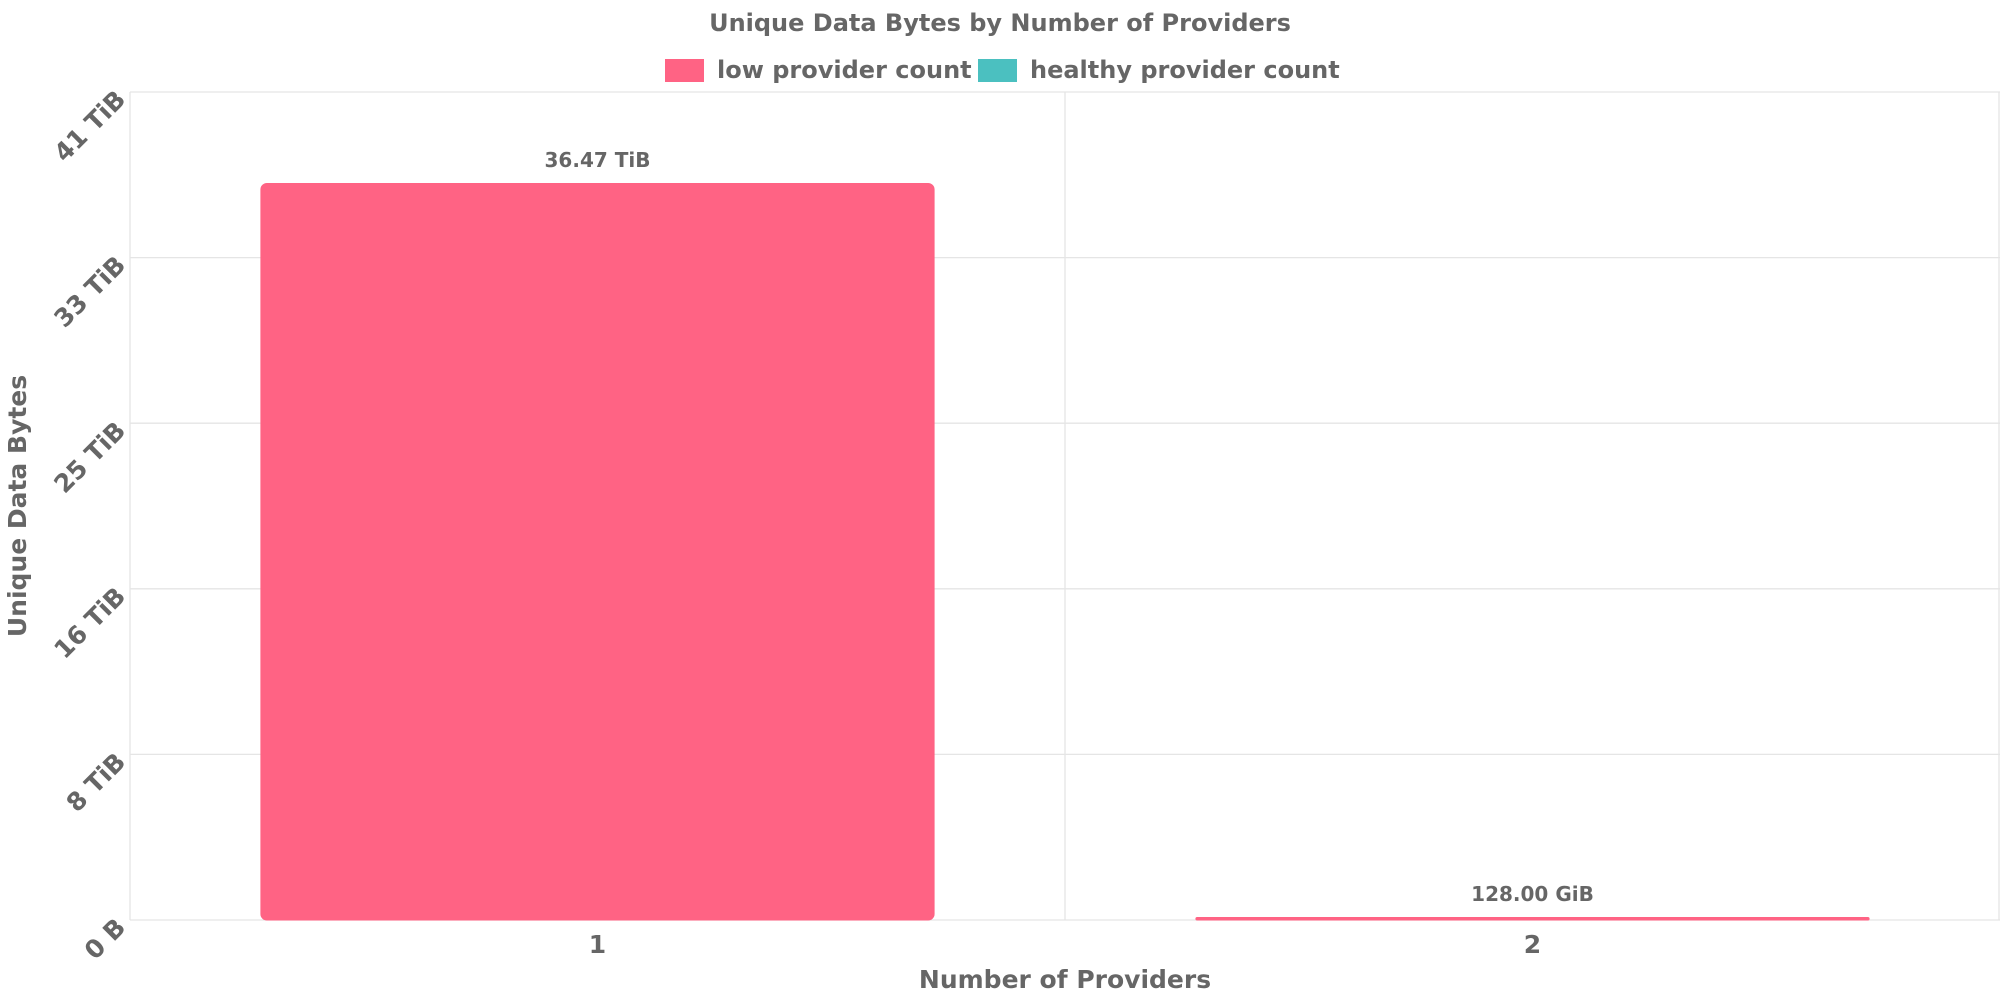 The height and width of the screenshot is (1000, 2000). Describe the element at coordinates (96, 782) in the screenshot. I see `y-tick-label: 8 TiB` at that location.